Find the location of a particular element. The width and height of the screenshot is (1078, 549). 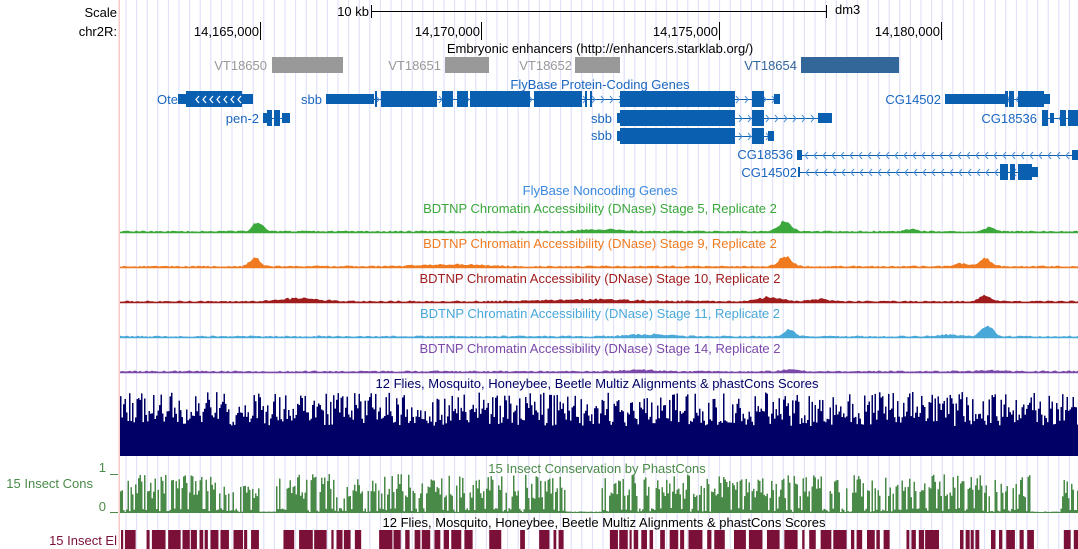

enhancer-VT18654: VT18654 is located at coordinates (821, 65).